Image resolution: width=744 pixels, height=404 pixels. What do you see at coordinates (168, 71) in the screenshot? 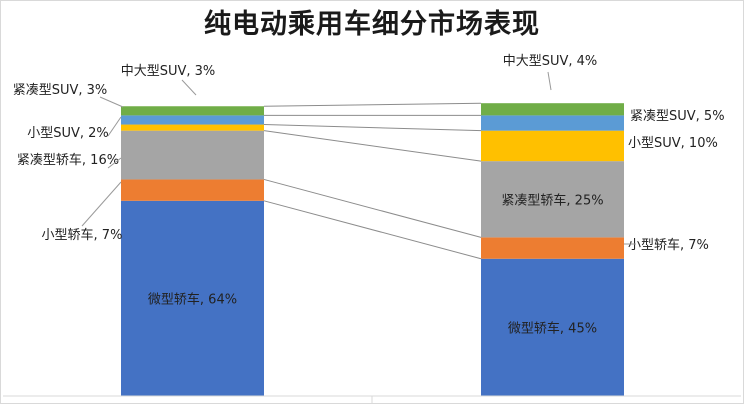
I see `data-label: 中大型SUV, 3%` at bounding box center [168, 71].